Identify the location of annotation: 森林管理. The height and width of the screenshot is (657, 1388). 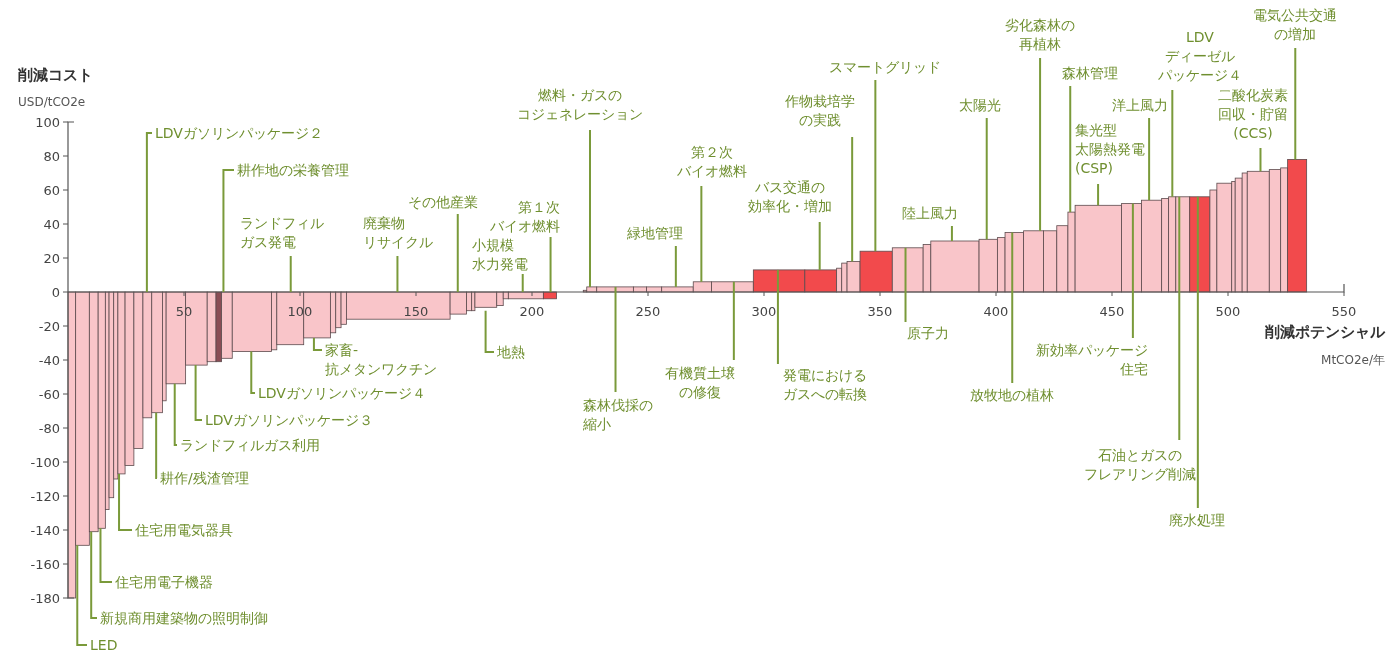
(1090, 73).